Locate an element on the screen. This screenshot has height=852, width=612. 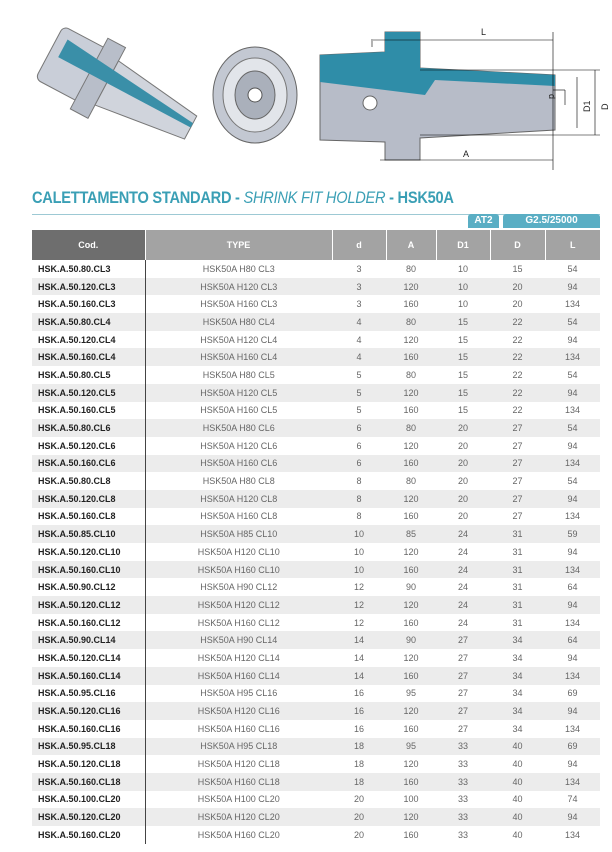
cell-cod: HSK.A.50.80.CL8 is located at coordinates (89, 481).